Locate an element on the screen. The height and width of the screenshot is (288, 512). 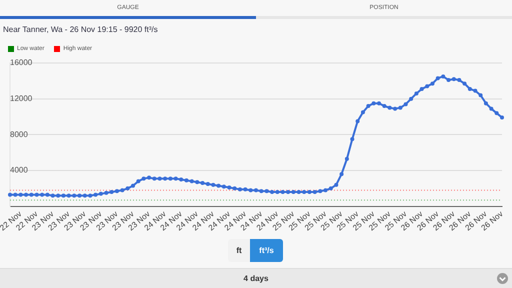
y-tick-label: 8000 is located at coordinates (19, 134).